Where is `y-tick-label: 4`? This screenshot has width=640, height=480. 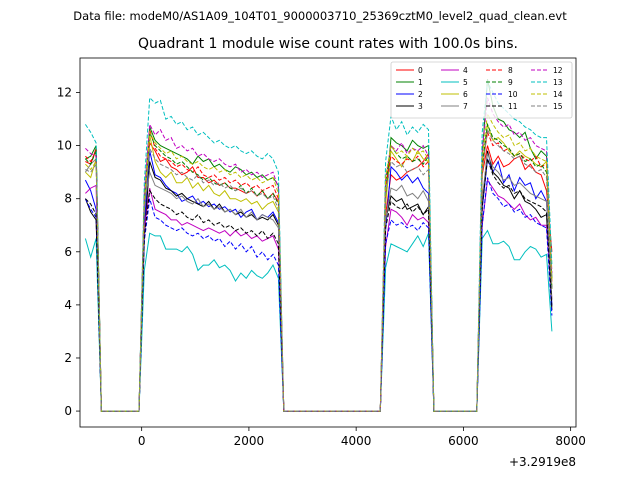 y-tick-label: 4 is located at coordinates (68, 305).